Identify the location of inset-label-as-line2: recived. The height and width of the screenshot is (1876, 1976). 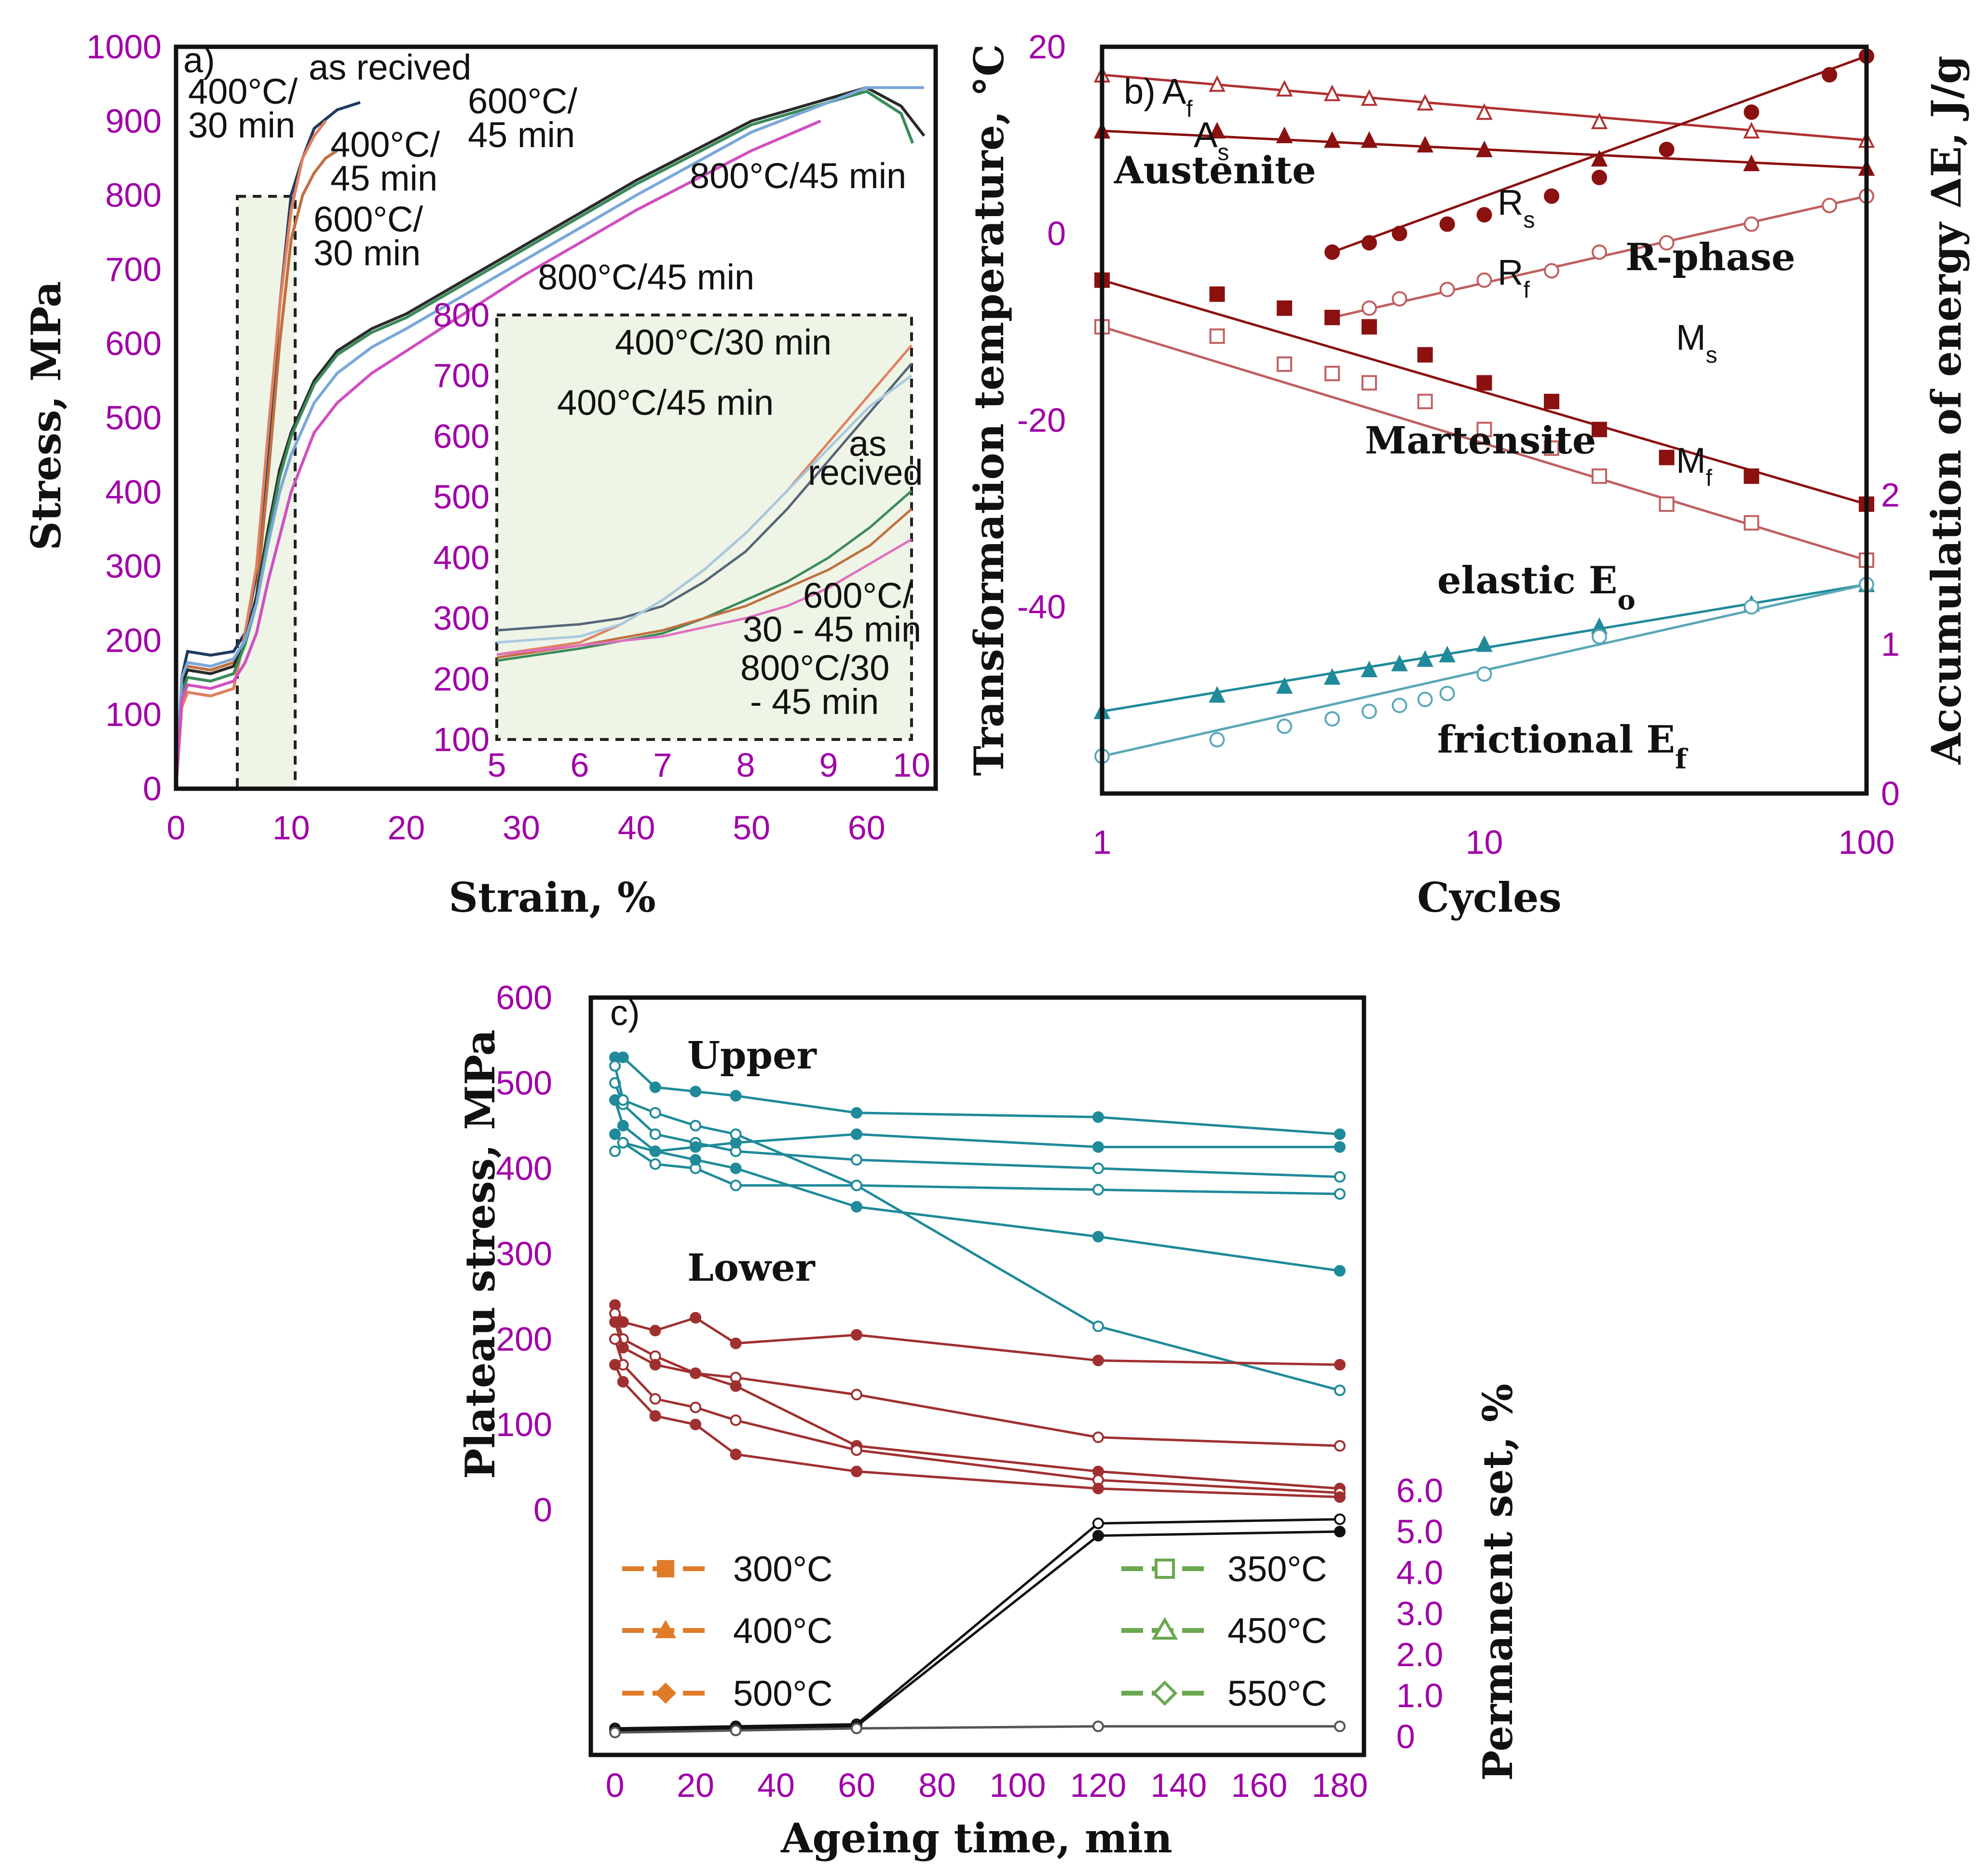
(865, 472).